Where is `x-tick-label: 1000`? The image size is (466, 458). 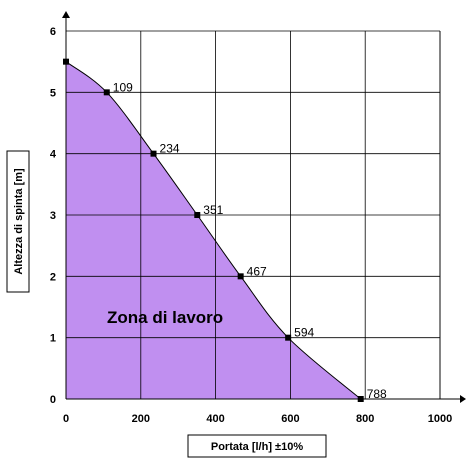
x-tick-label: 1000 is located at coordinates (440, 419).